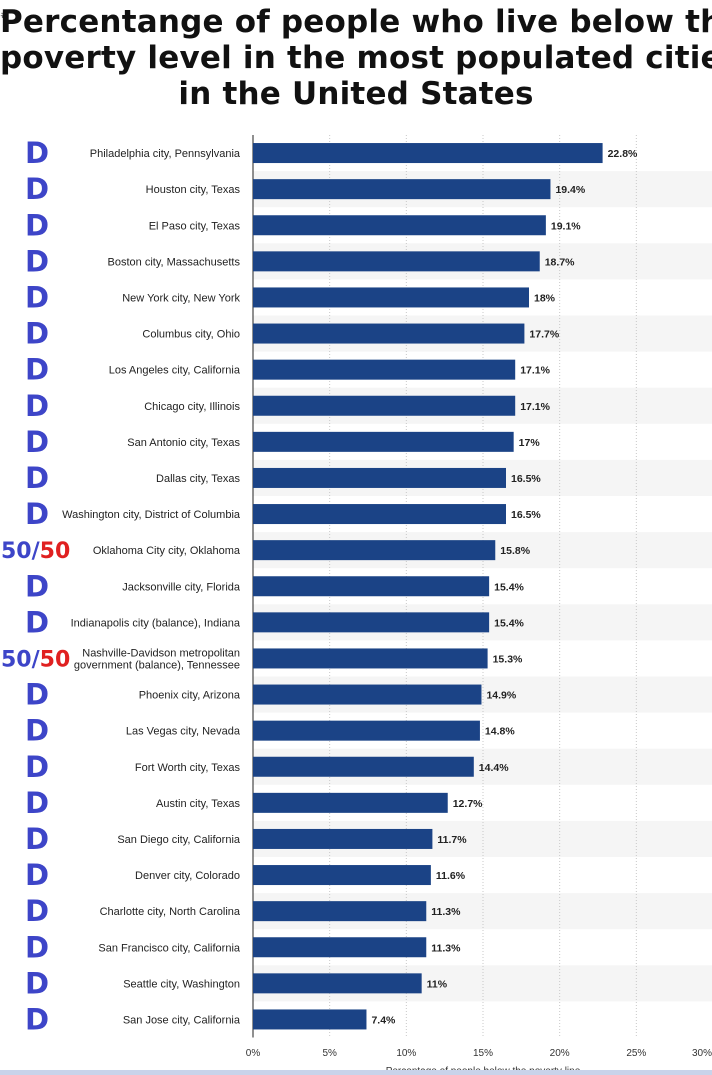 The height and width of the screenshot is (1075, 712). I want to click on x-tick-label: 15%, so click(483, 1053).